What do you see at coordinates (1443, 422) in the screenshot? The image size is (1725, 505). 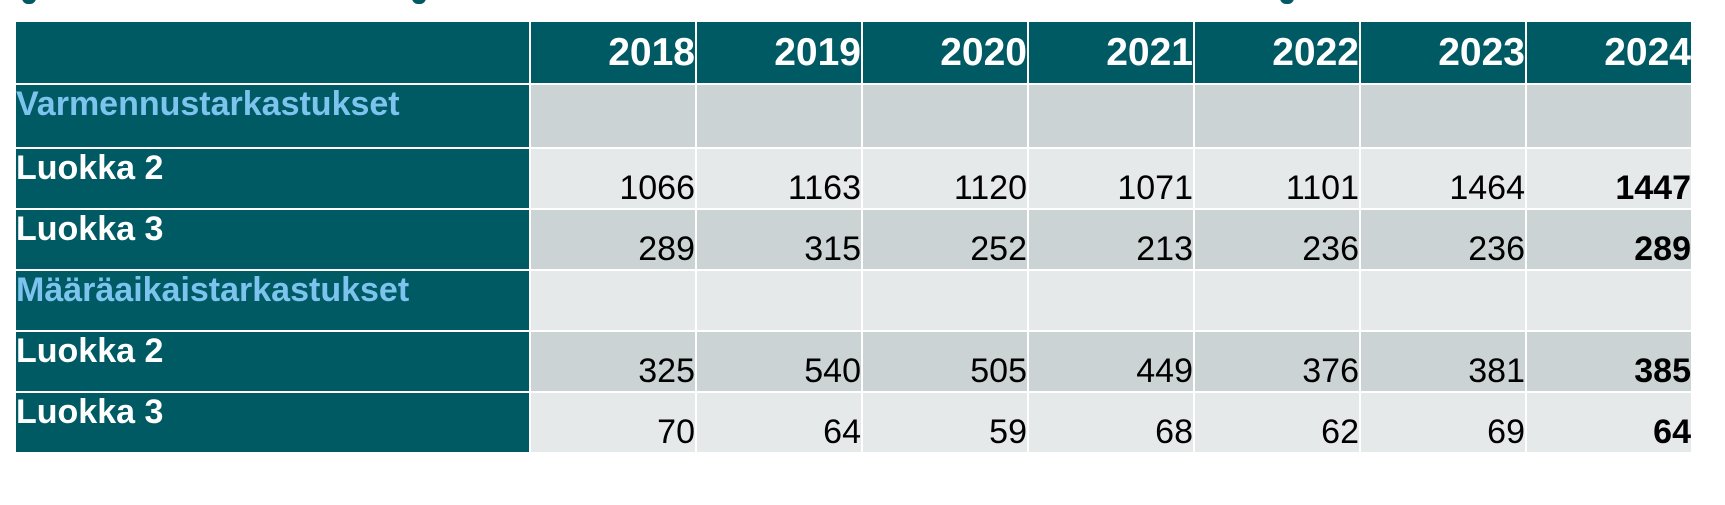 I see `value-cell-2023: 69` at bounding box center [1443, 422].